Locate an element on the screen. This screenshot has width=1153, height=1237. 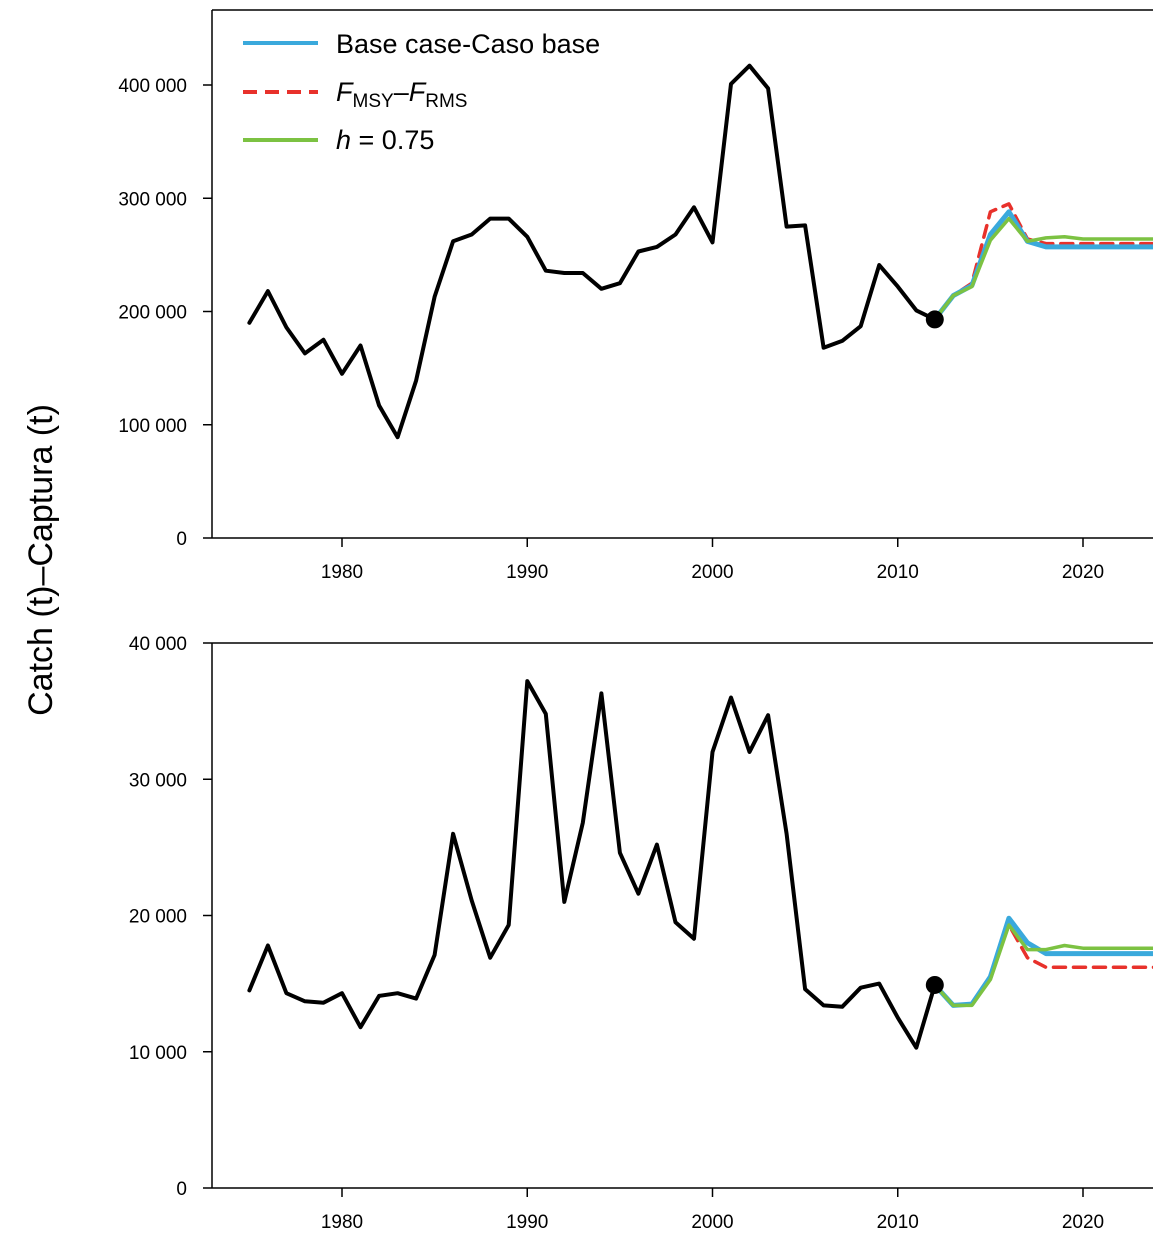
y-tick-label: 300 000 is located at coordinates (152, 199).